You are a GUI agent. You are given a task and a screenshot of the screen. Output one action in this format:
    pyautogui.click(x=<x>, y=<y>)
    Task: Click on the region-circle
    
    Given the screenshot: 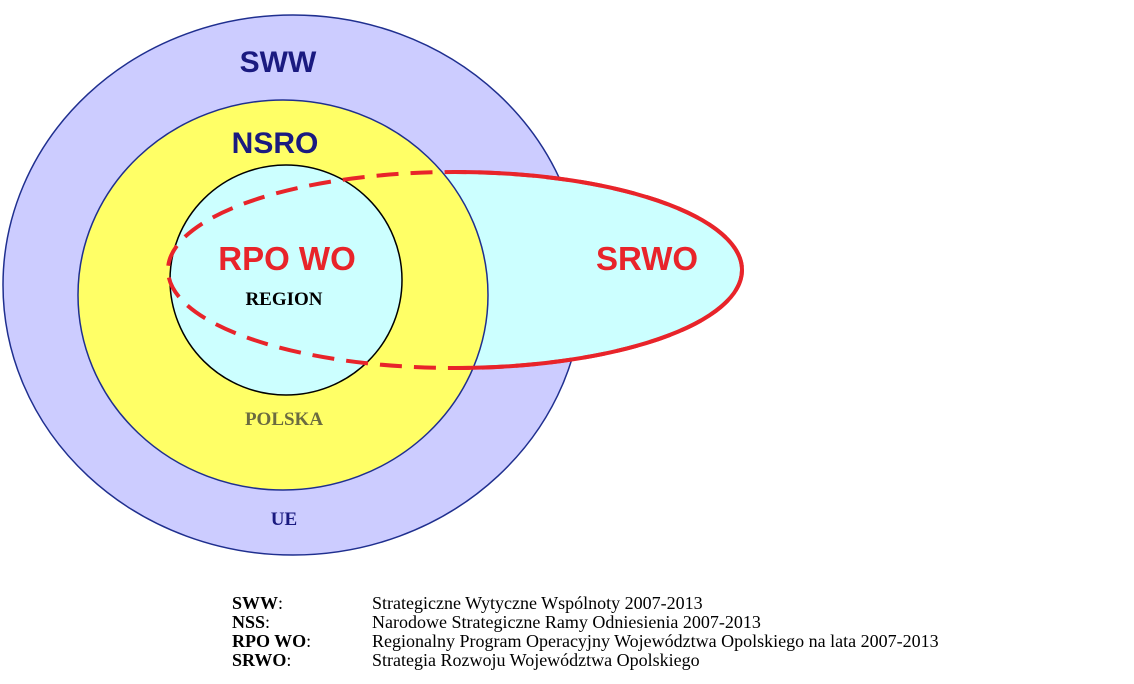 What is the action you would take?
    pyautogui.click(x=286, y=280)
    